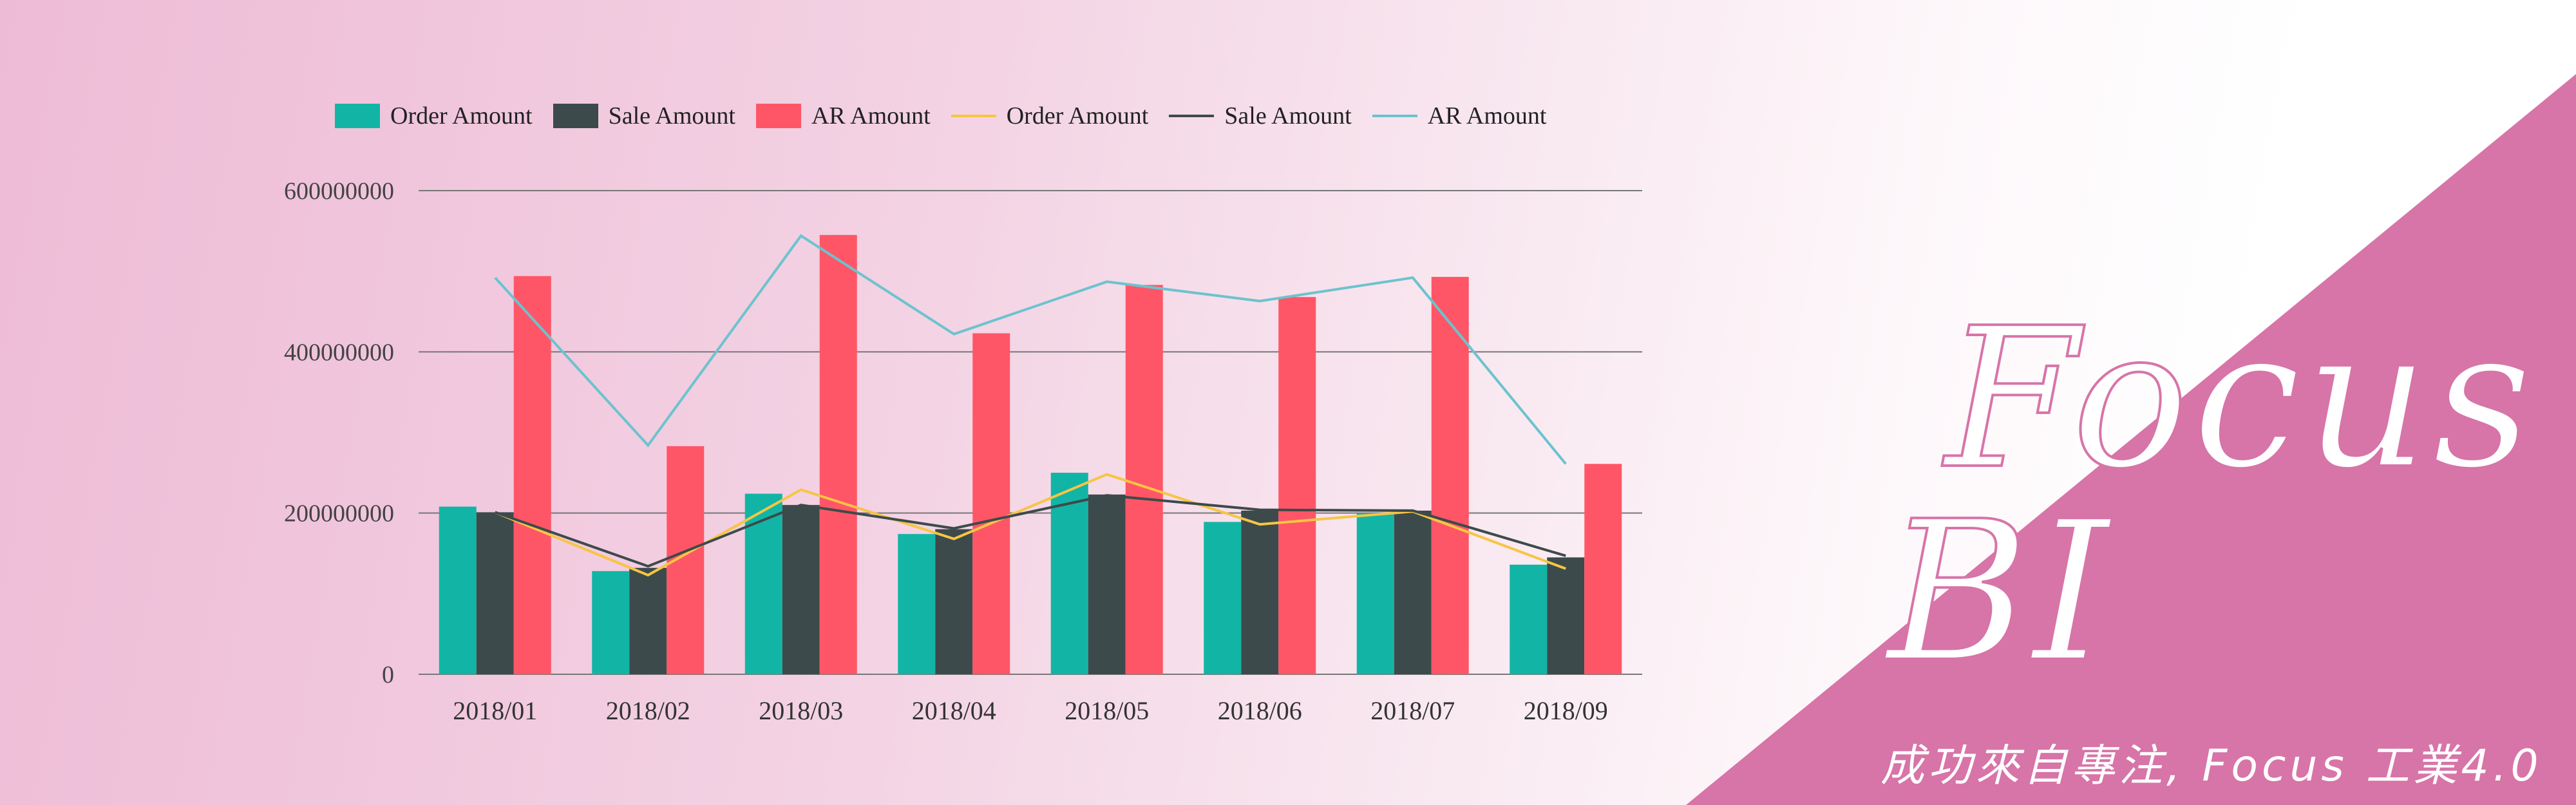  What do you see at coordinates (1260, 711) in the screenshot?
I see `x-tick-label: 2018/06` at bounding box center [1260, 711].